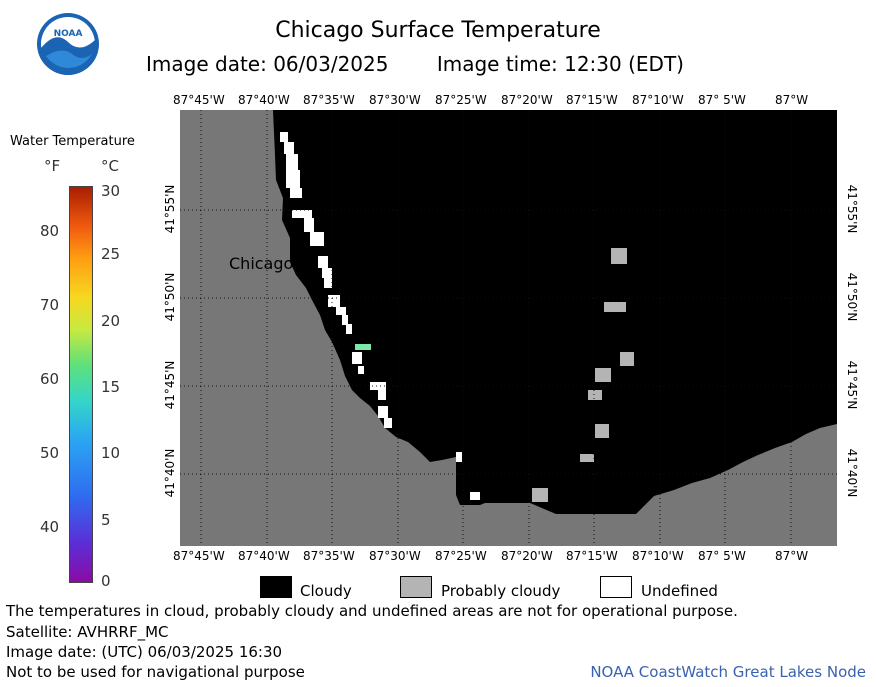 The height and width of the screenshot is (687, 876). I want to click on c-tick: 5, so click(106, 520).